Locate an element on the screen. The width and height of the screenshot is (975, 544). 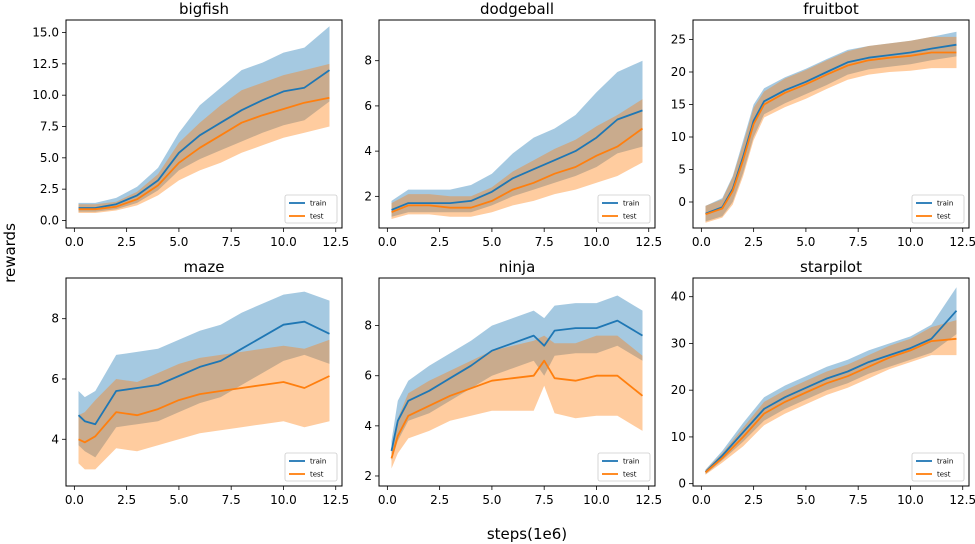
y-tick-label: 0.0 is located at coordinates (49, 220).